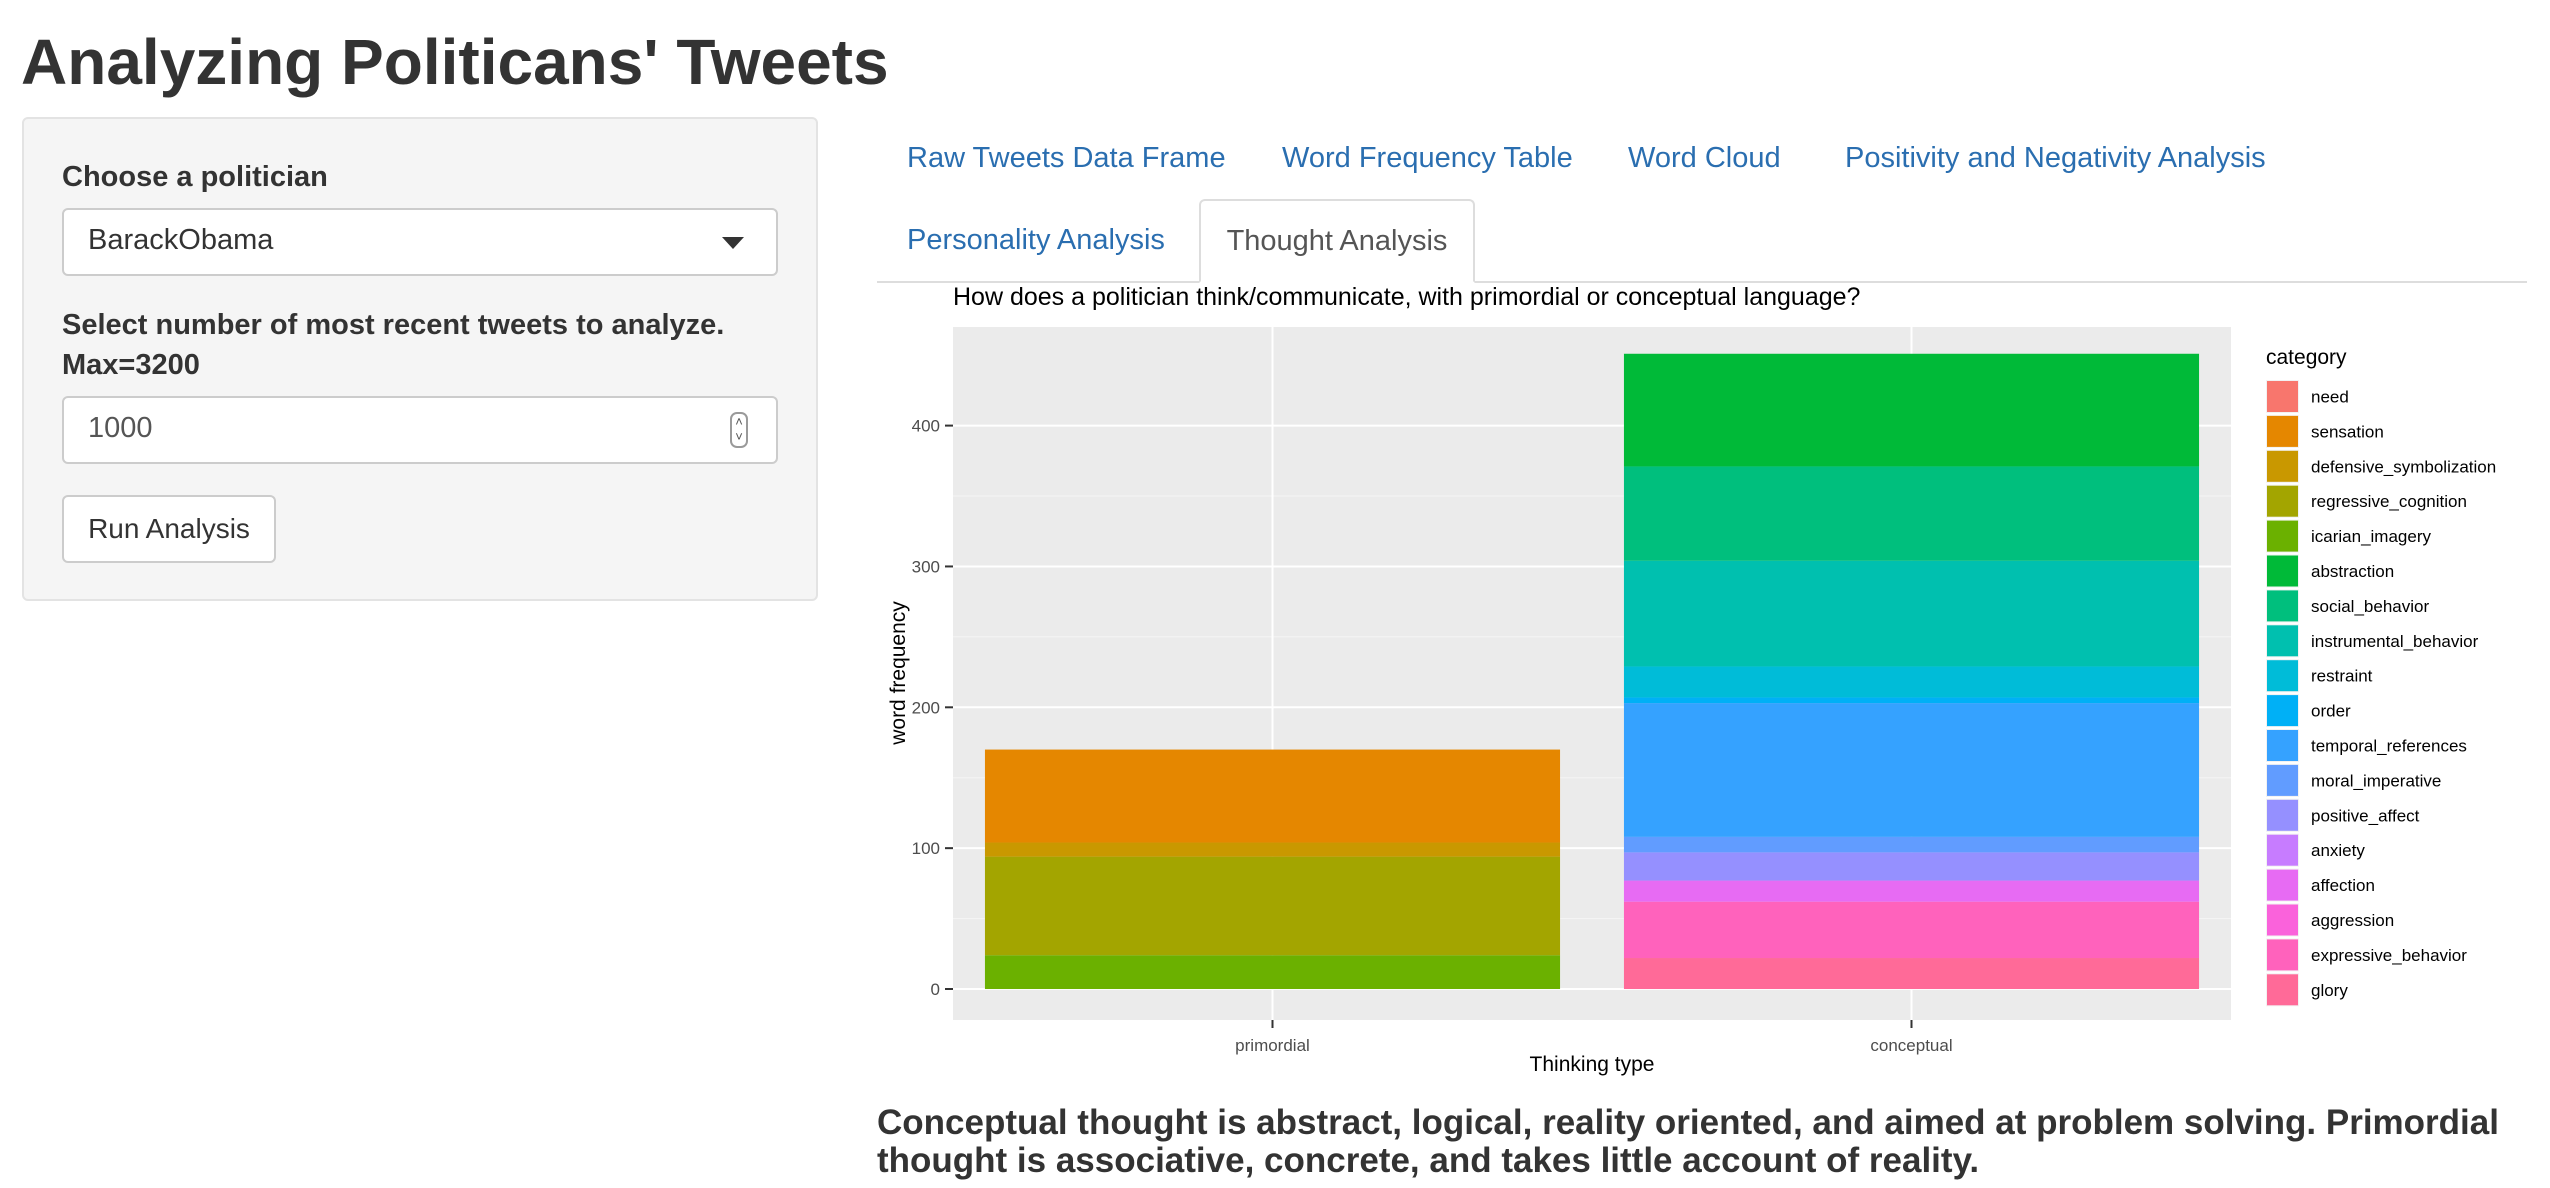 This screenshot has width=2550, height=1188. Describe the element at coordinates (1704, 158) in the screenshot. I see `tab-word-cloud: Word Cloud` at that location.